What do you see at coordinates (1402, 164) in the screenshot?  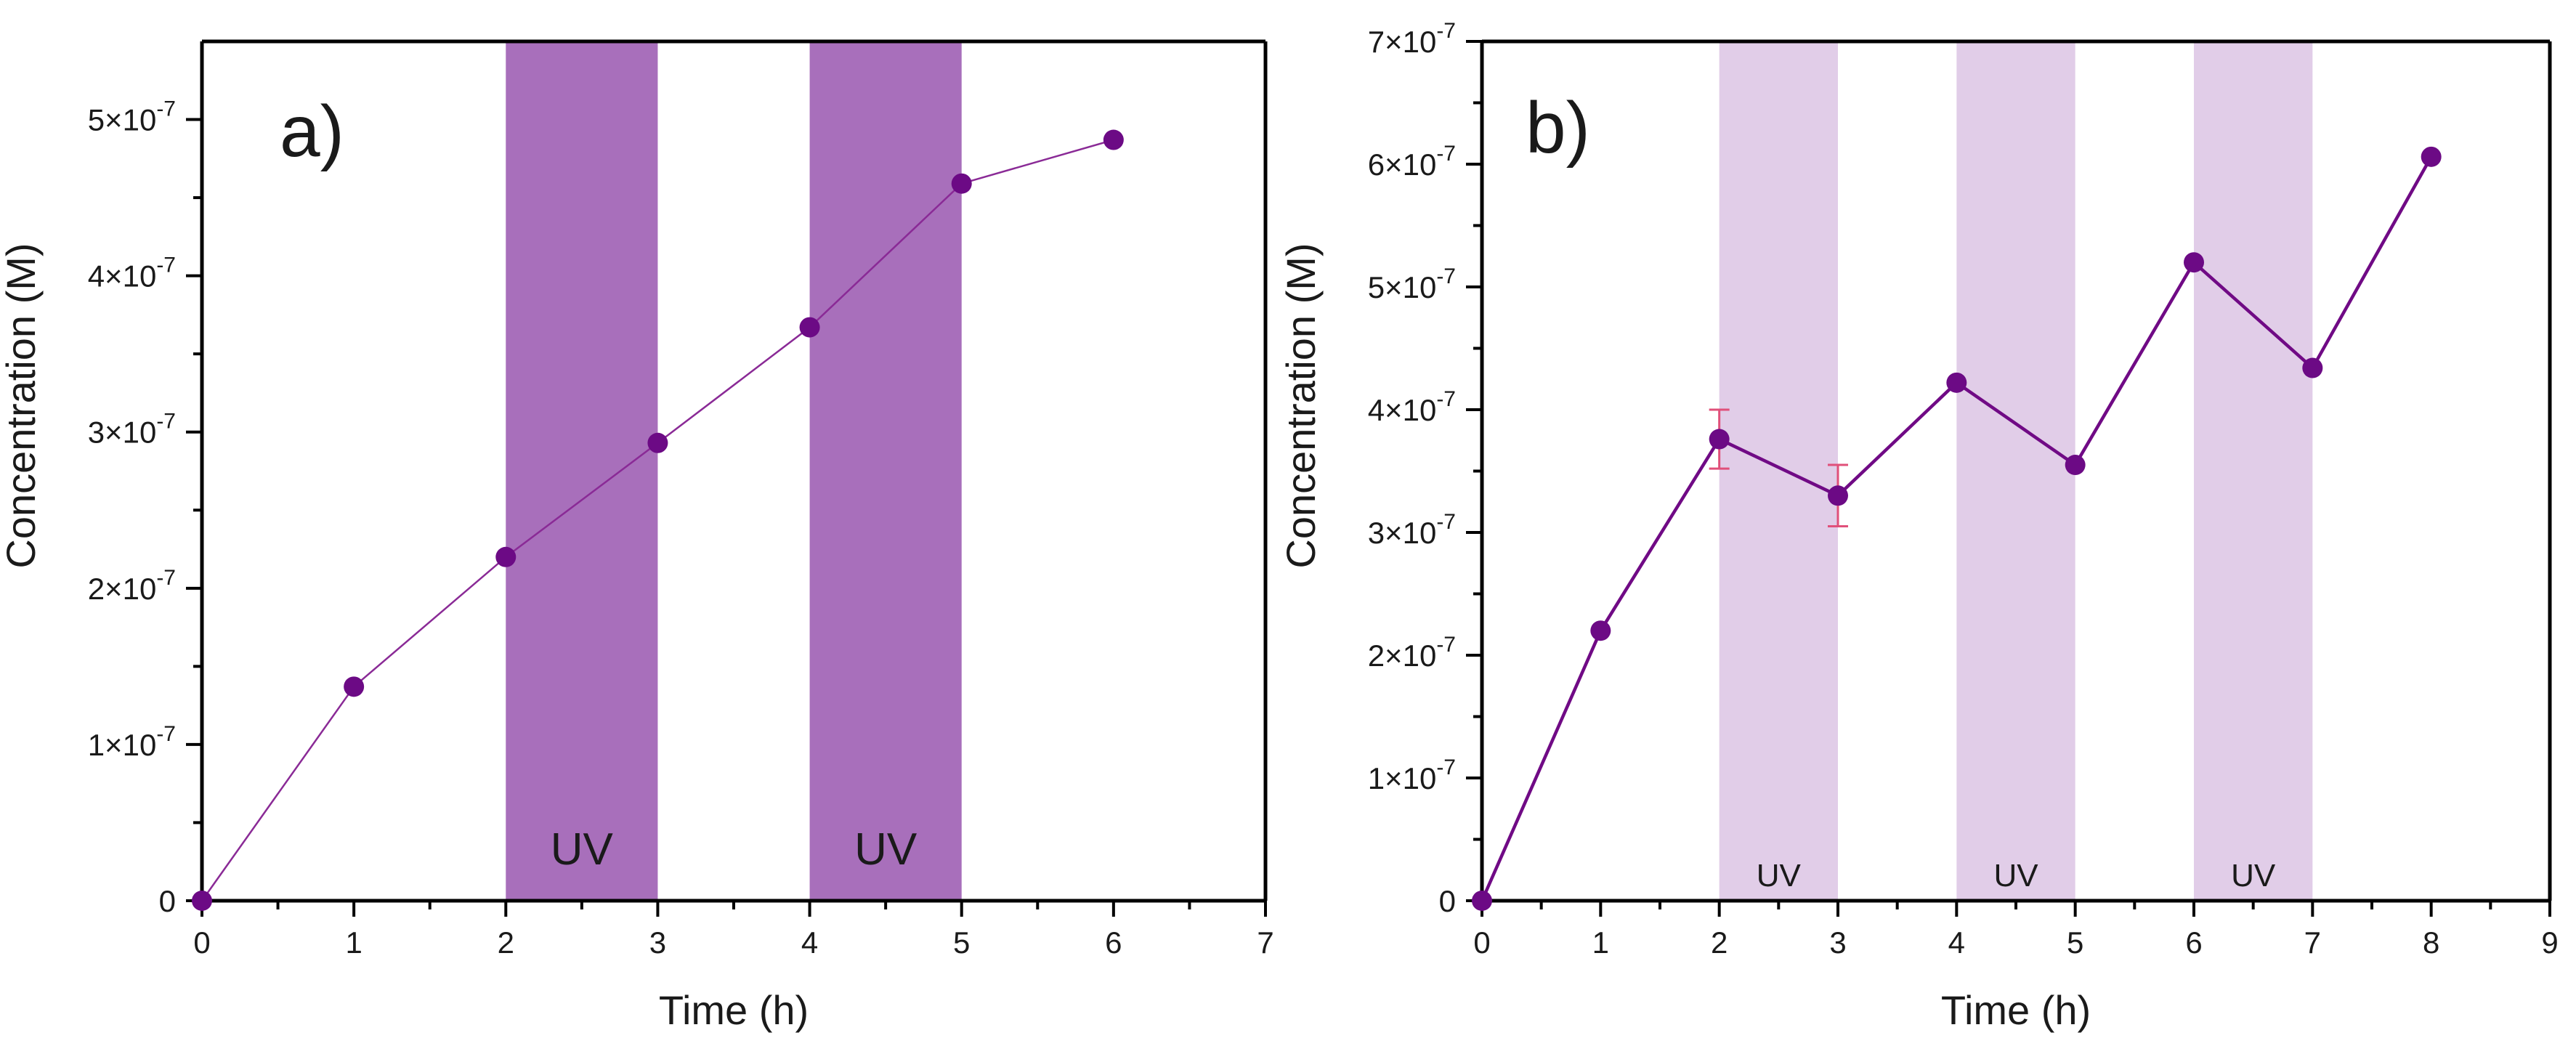 I see `y-tick-mantissa: 6×10` at bounding box center [1402, 164].